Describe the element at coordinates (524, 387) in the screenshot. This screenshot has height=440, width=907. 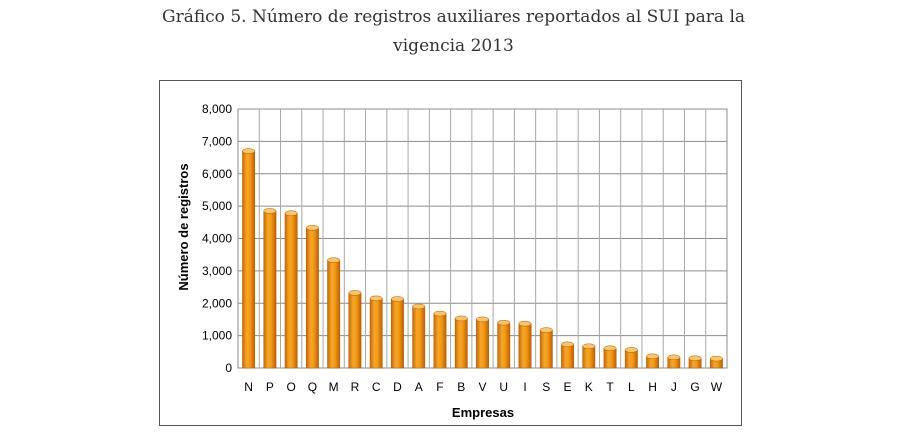
I see `x-tick-label: I` at that location.